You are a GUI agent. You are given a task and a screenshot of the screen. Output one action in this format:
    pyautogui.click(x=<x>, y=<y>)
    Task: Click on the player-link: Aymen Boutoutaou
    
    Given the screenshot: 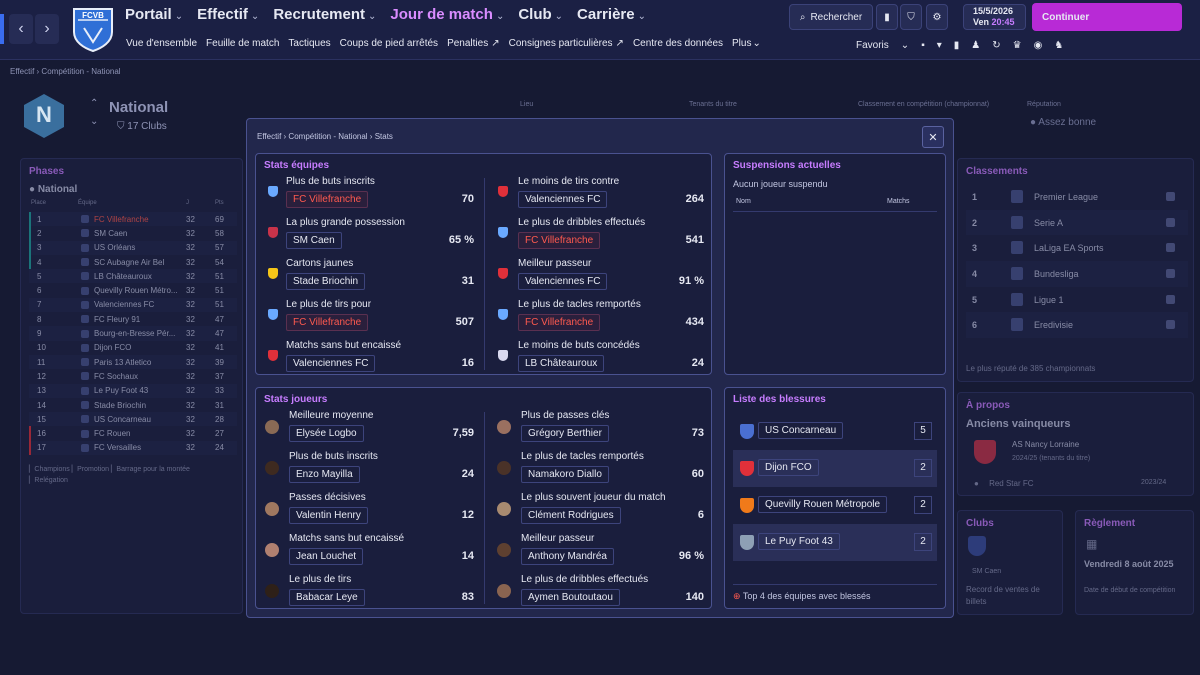 What is the action you would take?
    pyautogui.click(x=570, y=597)
    